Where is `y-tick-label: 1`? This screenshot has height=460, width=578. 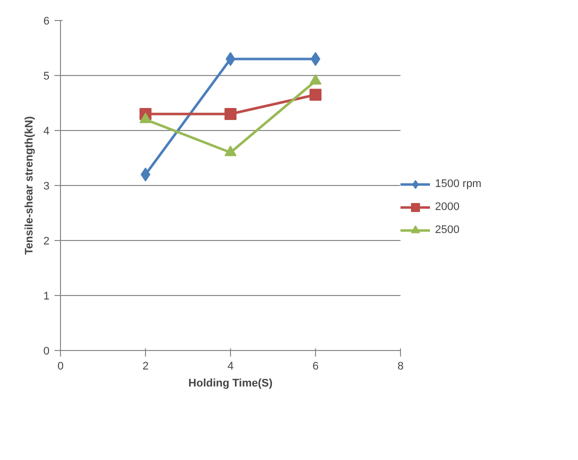
y-tick-label: 1 is located at coordinates (46, 296).